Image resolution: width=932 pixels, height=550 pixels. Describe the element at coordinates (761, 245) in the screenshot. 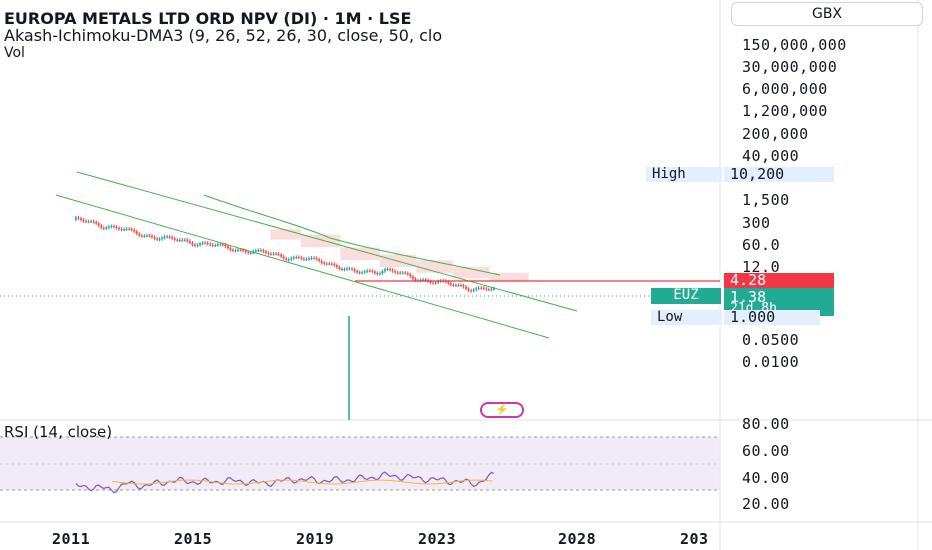

I see `price-axis-label: 60.0` at that location.